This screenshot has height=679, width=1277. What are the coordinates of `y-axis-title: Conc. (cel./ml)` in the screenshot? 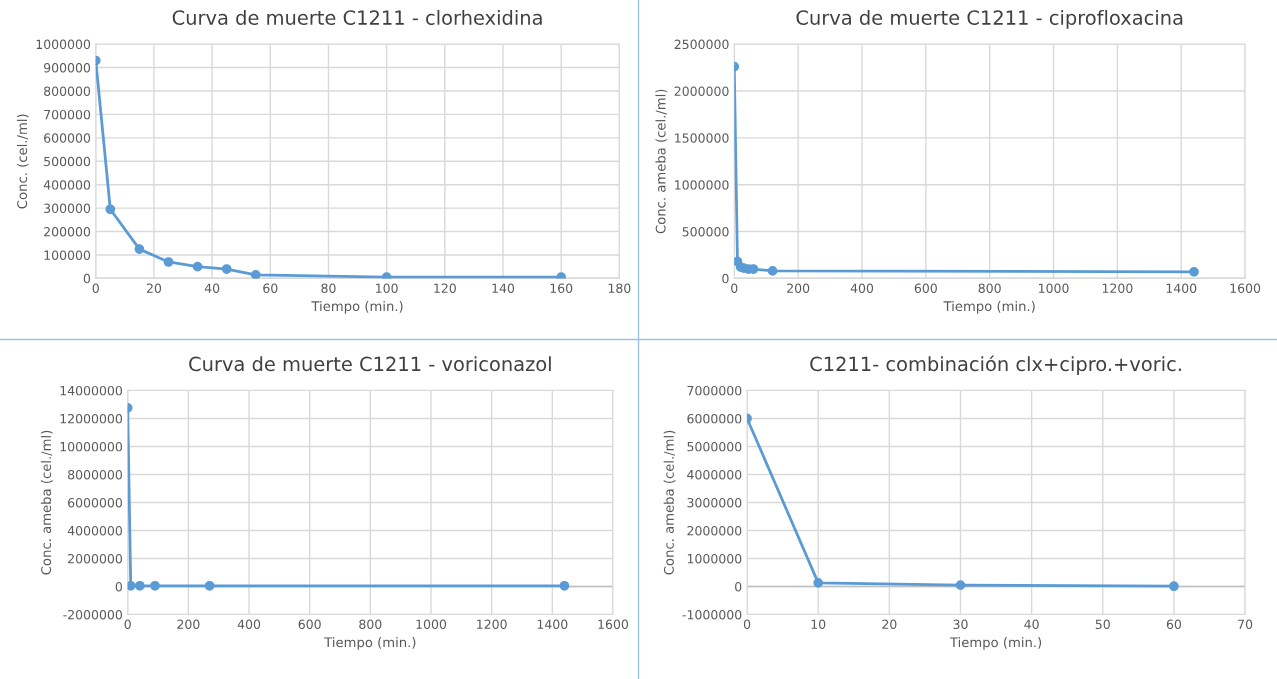 It's located at (22, 161).